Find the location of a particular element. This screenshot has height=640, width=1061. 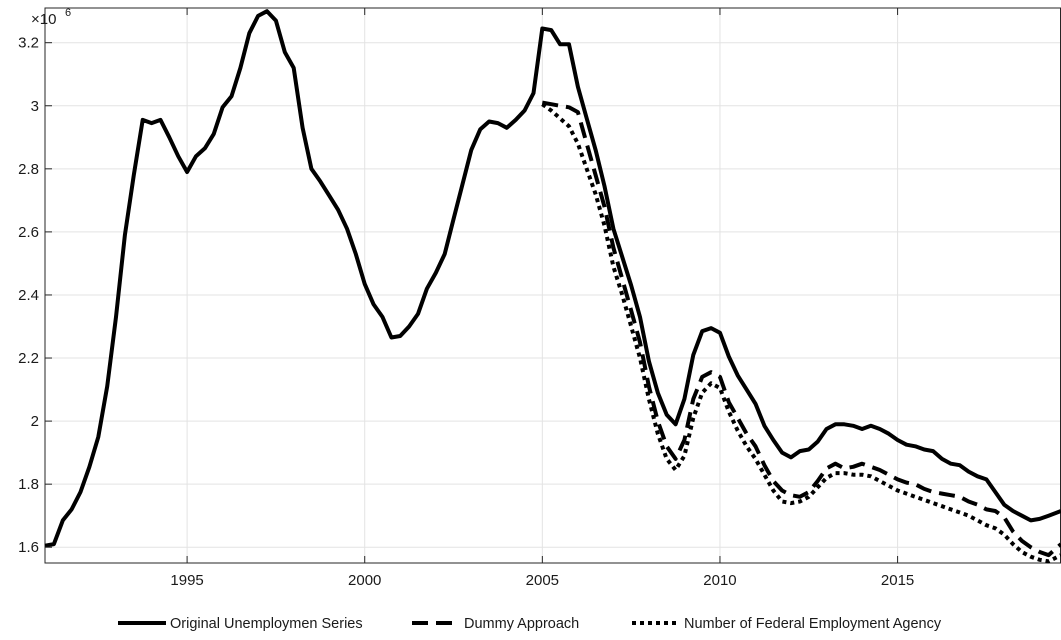

y-exponent-power: 6 is located at coordinates (68, 13).